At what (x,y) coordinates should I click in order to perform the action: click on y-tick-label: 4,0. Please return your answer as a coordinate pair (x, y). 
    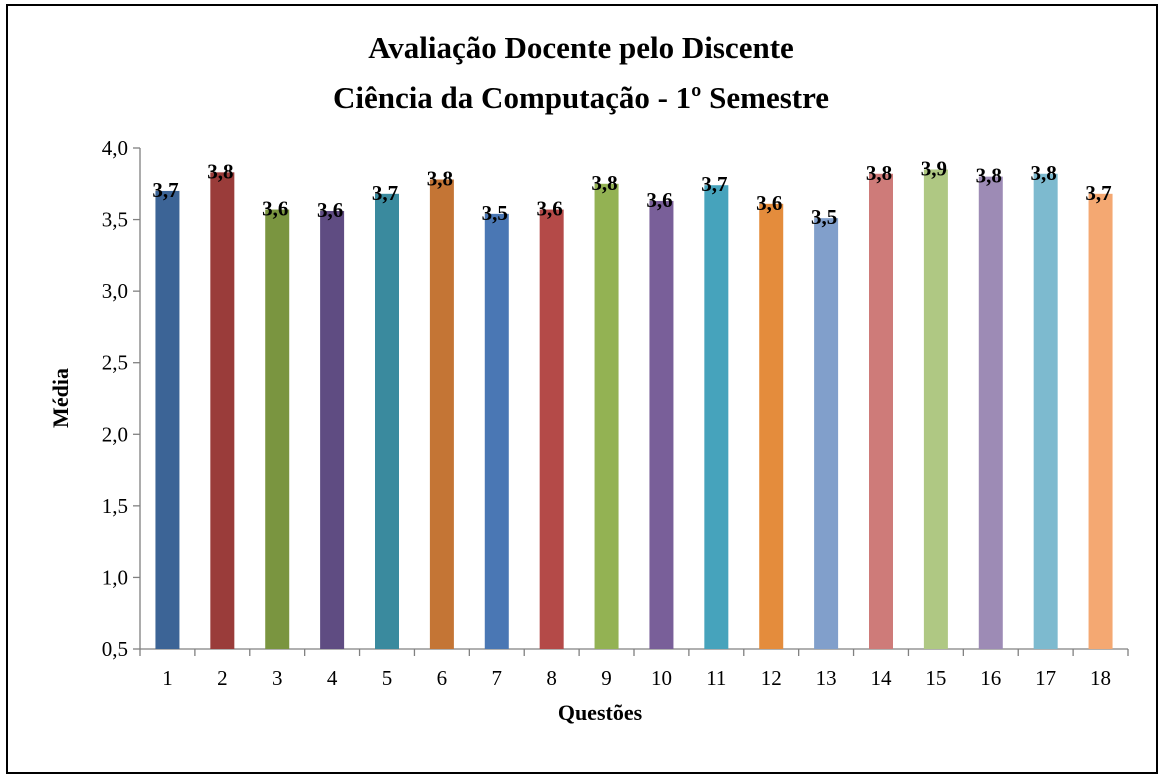
    Looking at the image, I should click on (115, 148).